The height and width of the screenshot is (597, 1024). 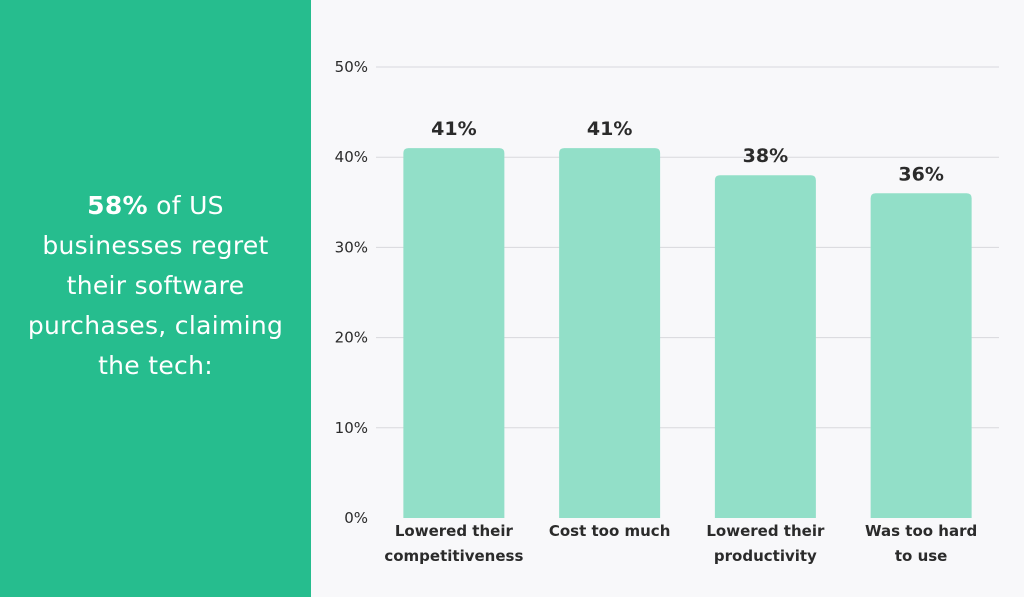 I want to click on headline-line-1: 58% of US, so click(x=155, y=206).